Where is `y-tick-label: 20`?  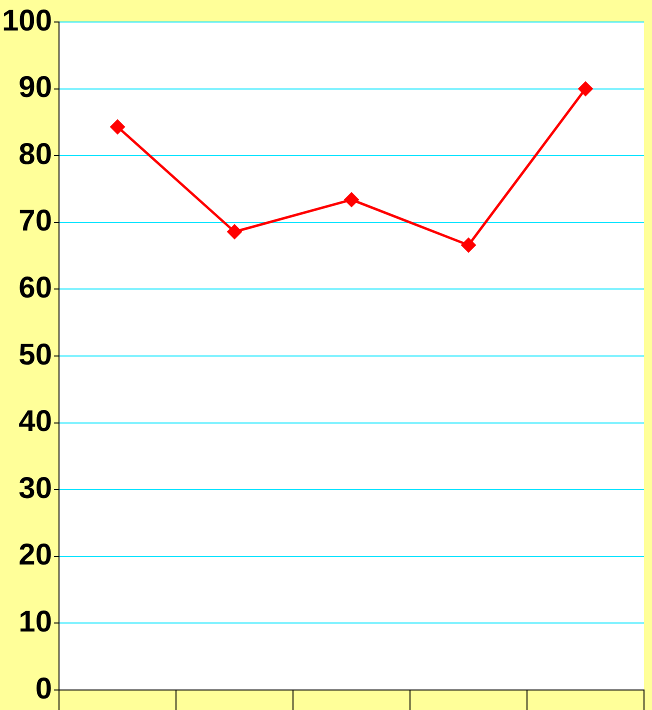 y-tick-label: 20 is located at coordinates (35, 555).